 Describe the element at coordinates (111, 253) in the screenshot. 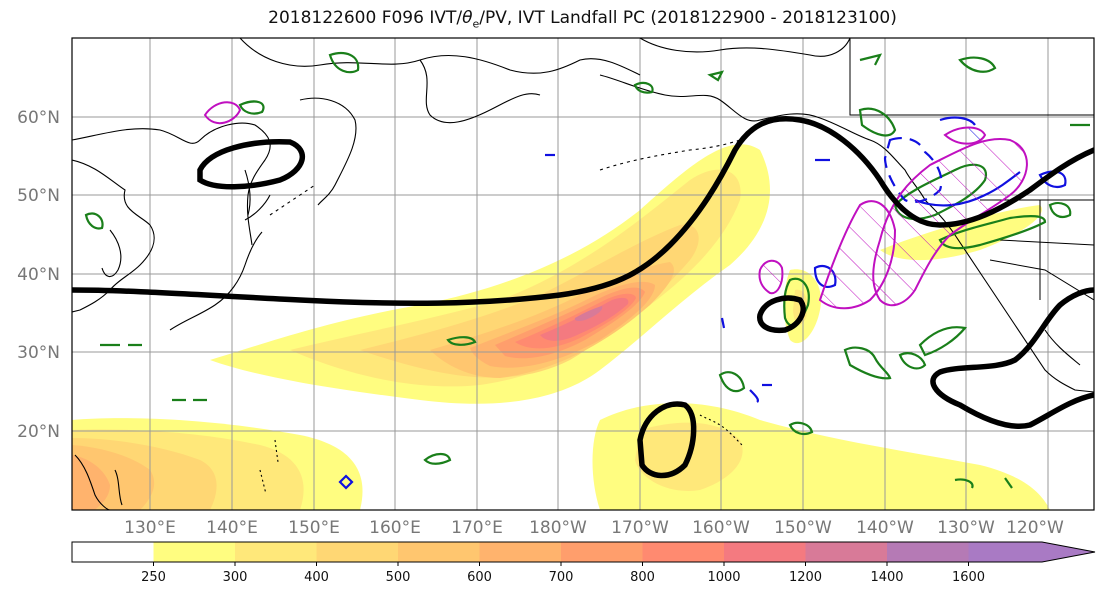

I see `korea-coast` at that location.